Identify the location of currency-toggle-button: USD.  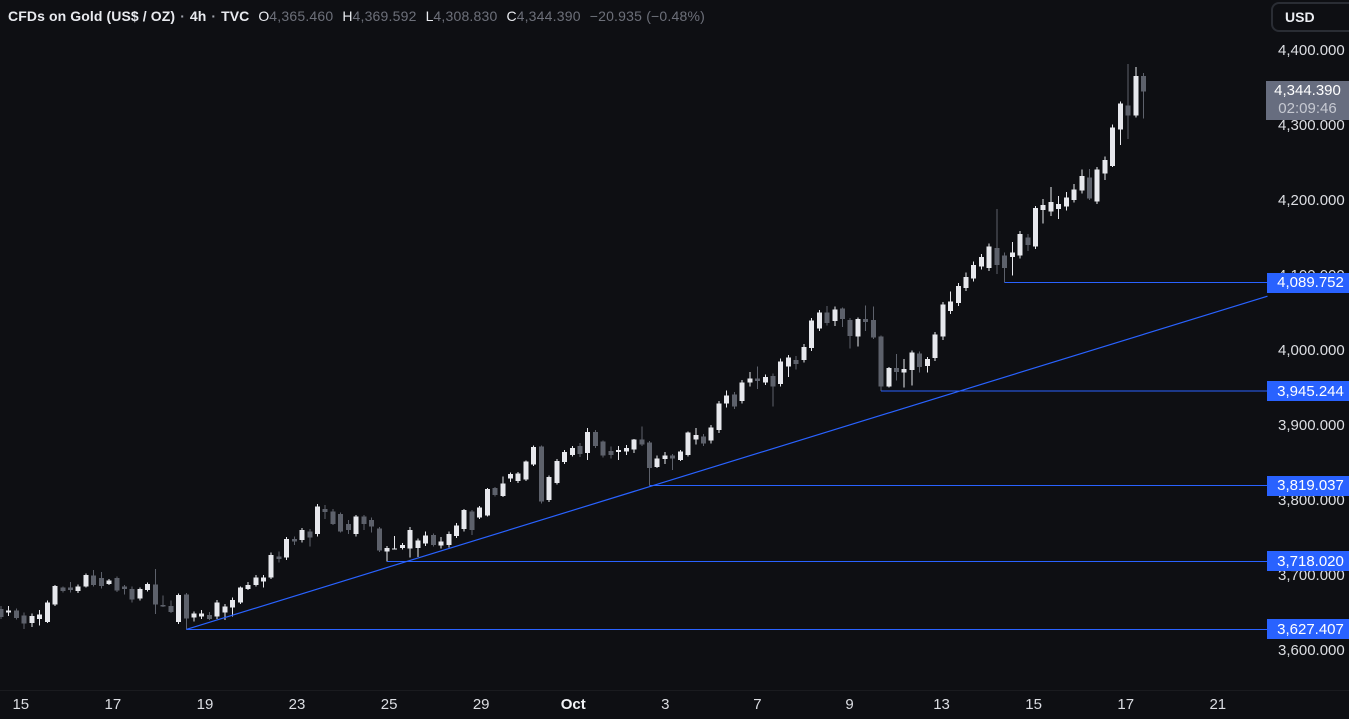
(1310, 17).